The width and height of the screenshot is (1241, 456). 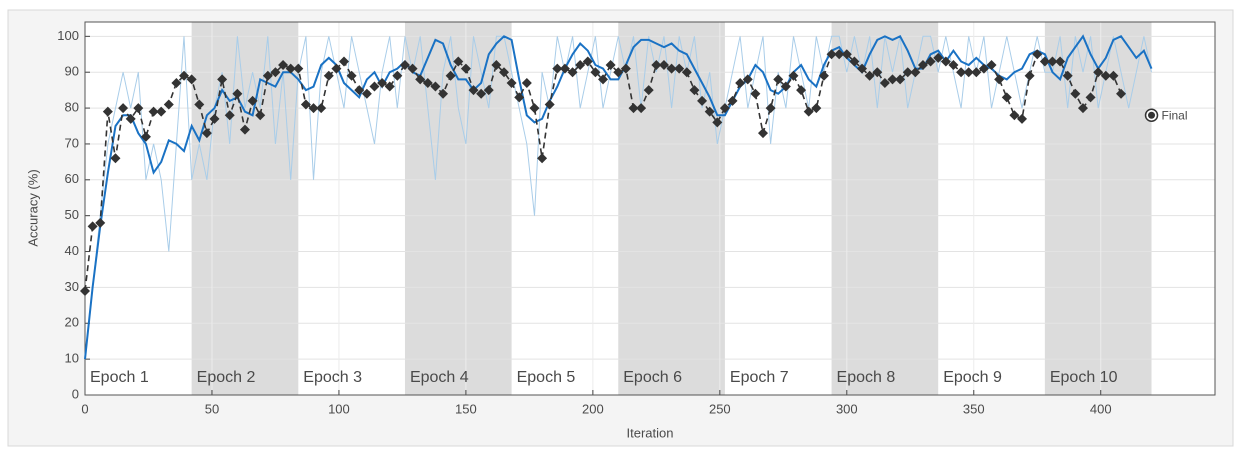 What do you see at coordinates (1101, 408) in the screenshot?
I see `x-tick-label: 400` at bounding box center [1101, 408].